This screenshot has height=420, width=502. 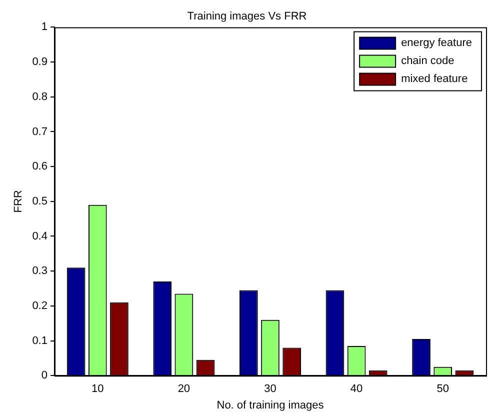 I want to click on x-axis-title: No. of training images, so click(x=270, y=405).